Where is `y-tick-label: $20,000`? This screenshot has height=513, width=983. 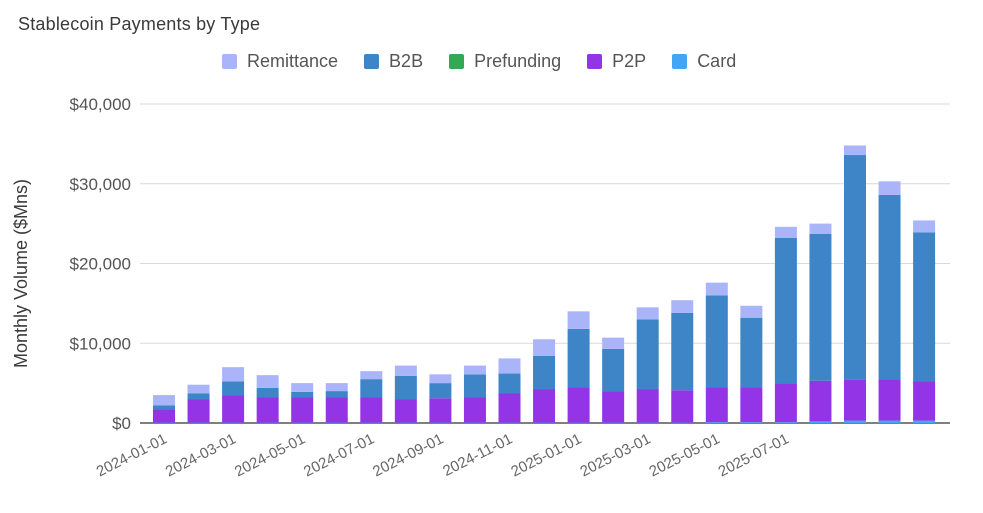
y-tick-label: $20,000 is located at coordinates (100, 264).